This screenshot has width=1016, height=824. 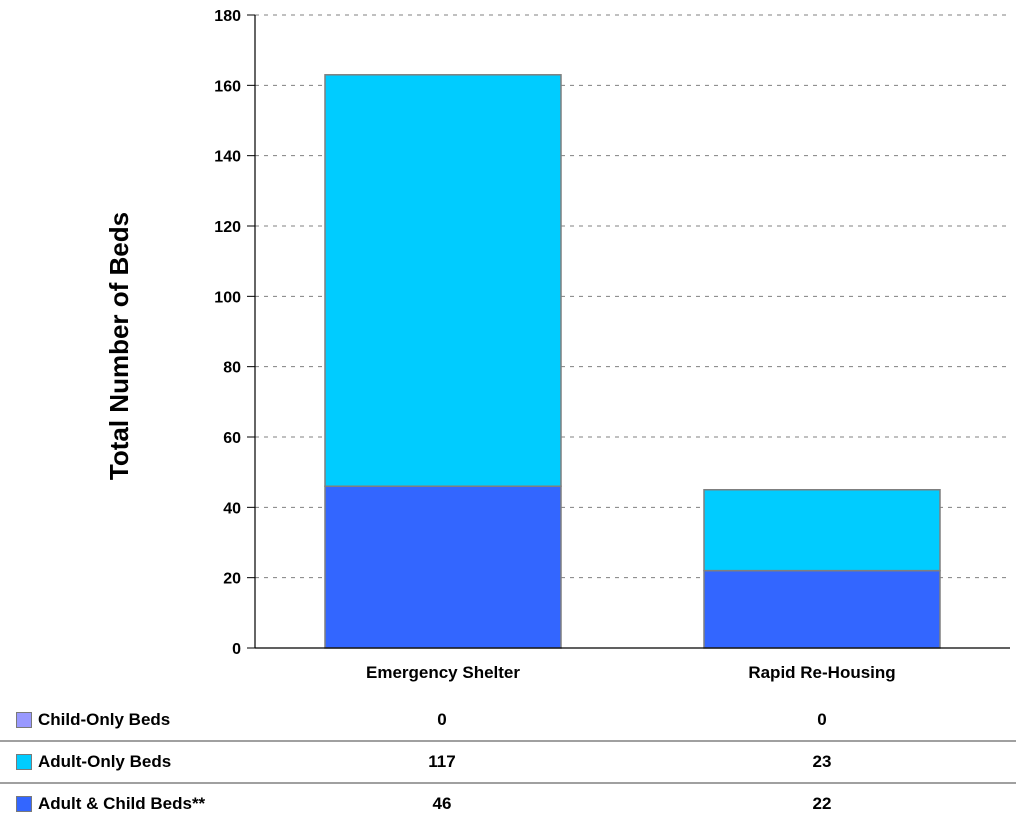 What do you see at coordinates (122, 803) in the screenshot?
I see `legend-label-adult-child: Adult & Child Beds**` at bounding box center [122, 803].